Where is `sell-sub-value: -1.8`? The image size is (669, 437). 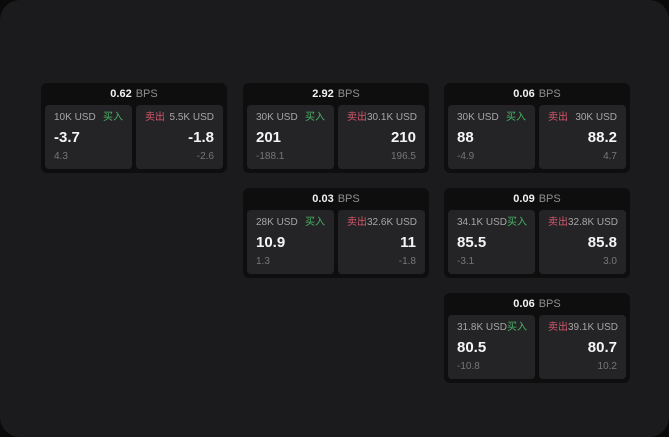
sell-sub-value: -1.8 is located at coordinates (407, 261).